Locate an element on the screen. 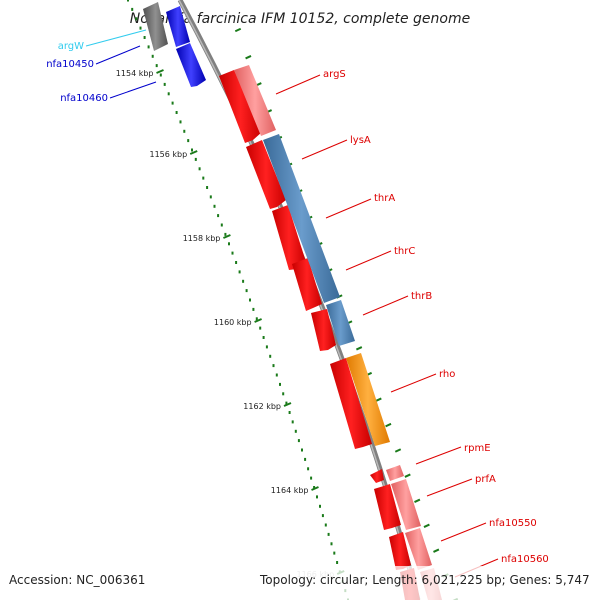 Image resolution: width=600 pixels, height=600 pixels. gene-label-nfa10550: nfa10550 is located at coordinates (513, 523).